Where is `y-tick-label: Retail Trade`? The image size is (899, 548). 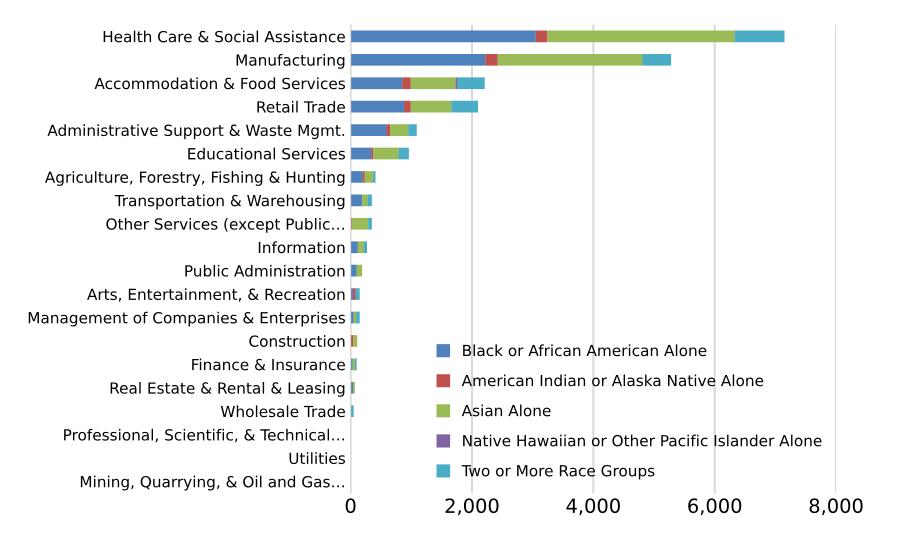
y-tick-label: Retail Trade is located at coordinates (301, 106).